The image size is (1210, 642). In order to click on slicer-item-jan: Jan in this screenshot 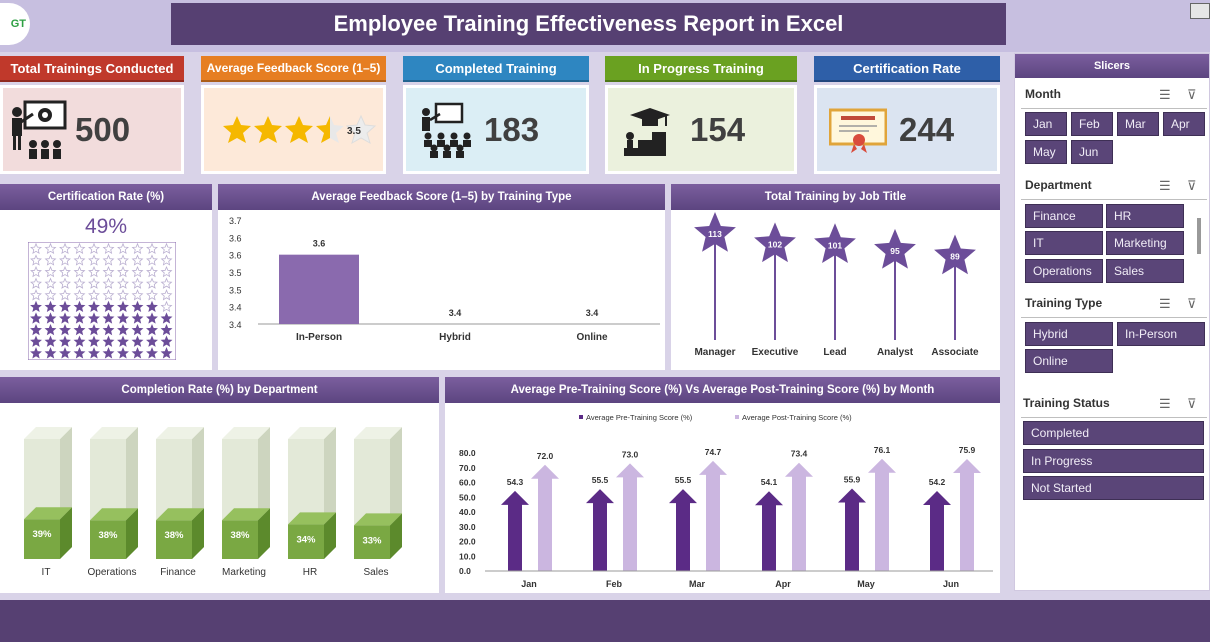, I will do `click(1046, 124)`.